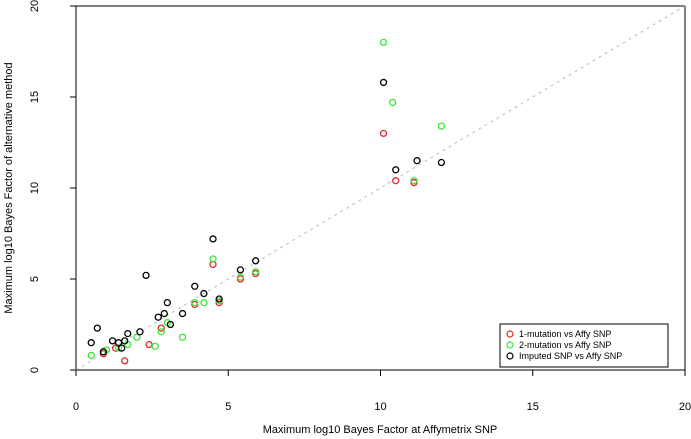 This screenshot has height=439, width=691. Describe the element at coordinates (228, 407) in the screenshot. I see `x-tick-label: 5` at that location.